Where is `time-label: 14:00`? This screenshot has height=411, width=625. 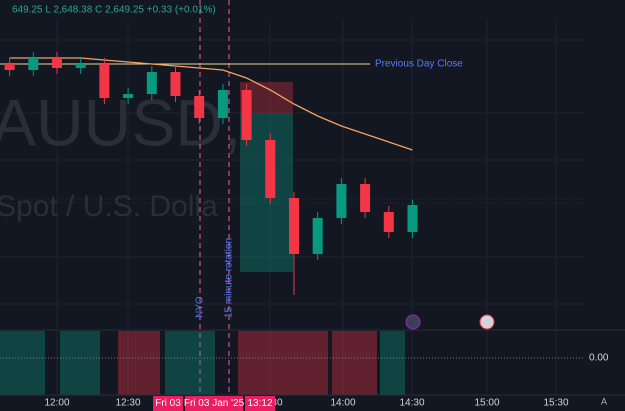
time-label: 14:00 is located at coordinates (342, 403).